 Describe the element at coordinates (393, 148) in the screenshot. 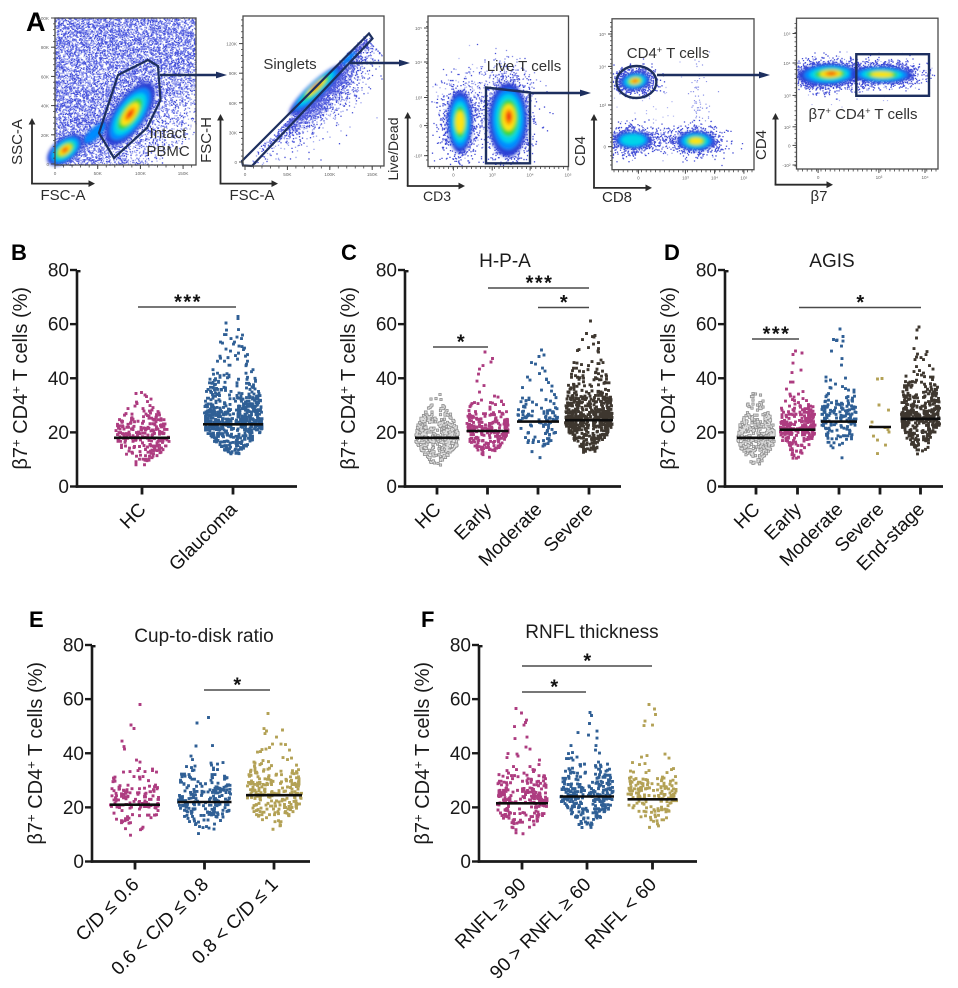

I see `svg-text: Live/Dead` at that location.